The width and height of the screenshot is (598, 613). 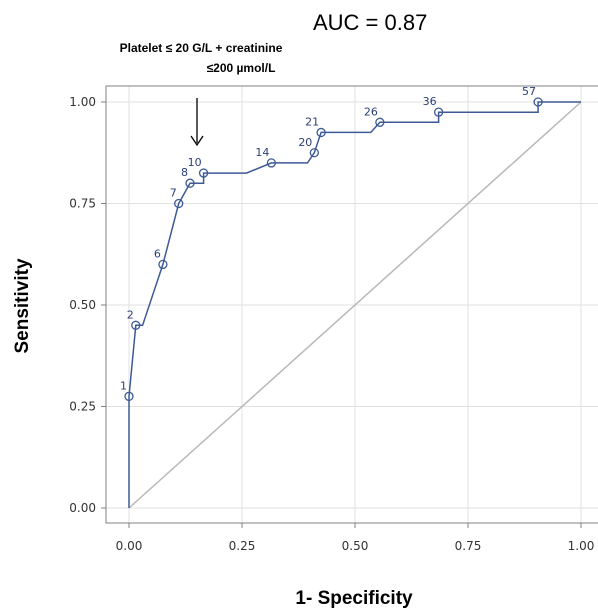 I want to click on roc-point-label: 2, so click(x=130, y=314).